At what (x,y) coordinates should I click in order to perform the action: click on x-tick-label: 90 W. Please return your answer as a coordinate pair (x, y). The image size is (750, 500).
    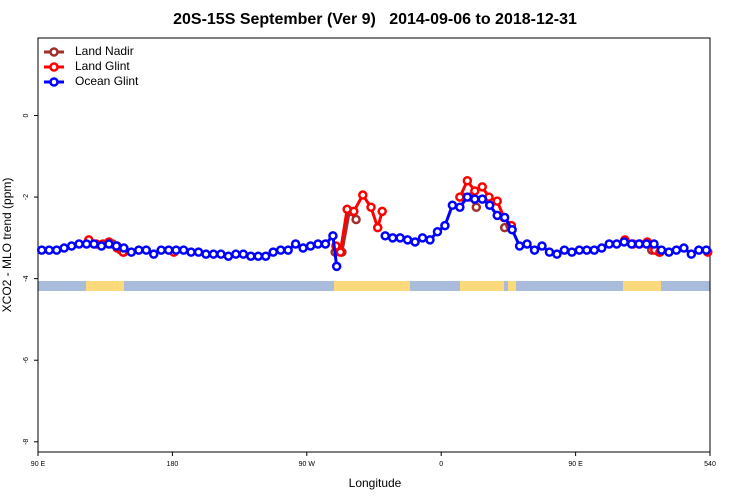
    Looking at the image, I should click on (307, 464).